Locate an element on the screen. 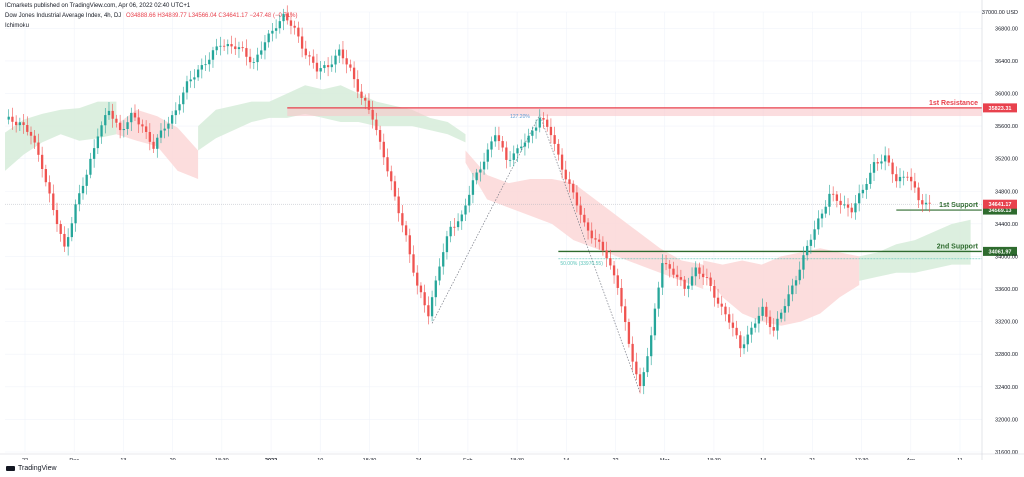  close-value: C34641.17 is located at coordinates (233, 16).